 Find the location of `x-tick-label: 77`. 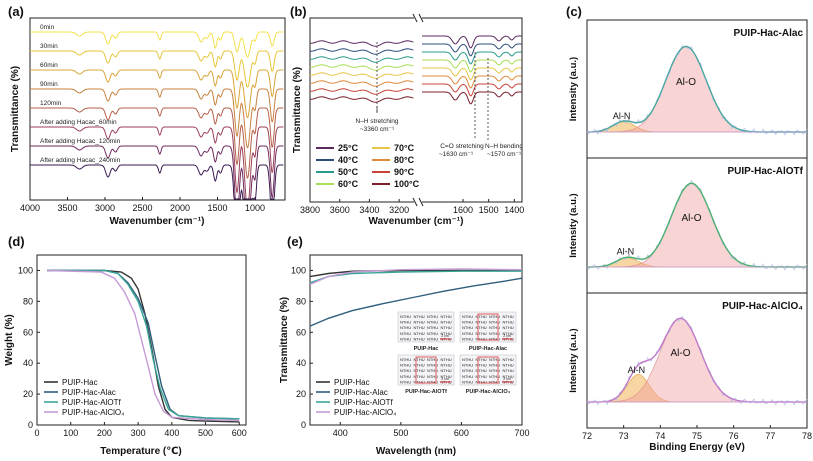

x-tick-label: 77 is located at coordinates (770, 436).